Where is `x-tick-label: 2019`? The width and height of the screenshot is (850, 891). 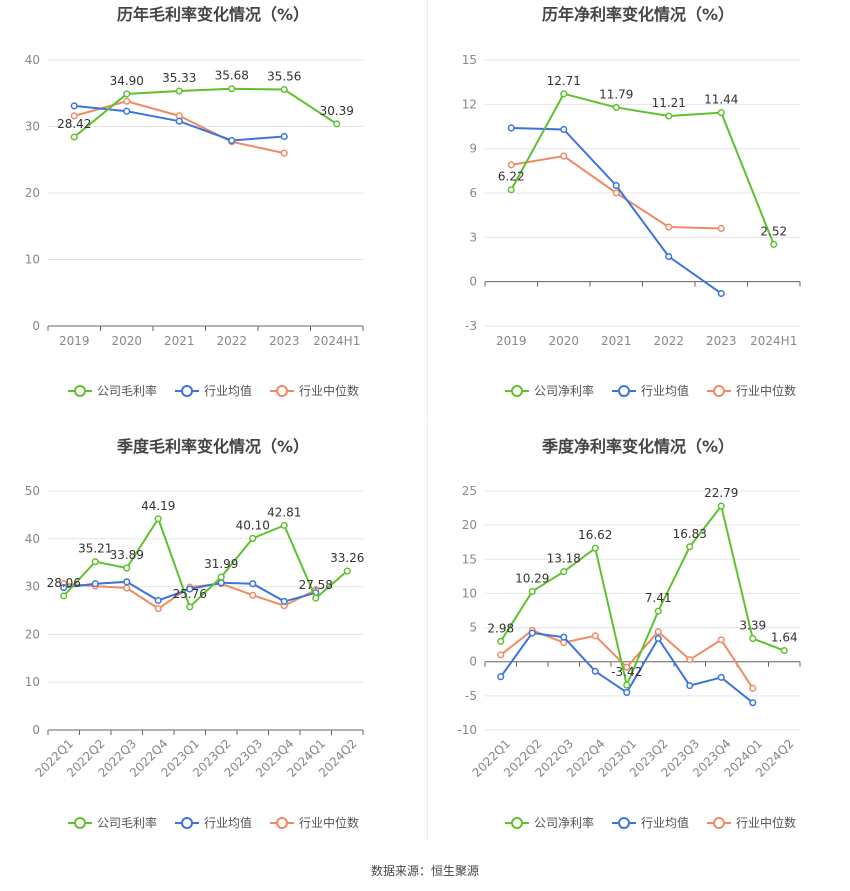 x-tick-label: 2019 is located at coordinates (511, 341).